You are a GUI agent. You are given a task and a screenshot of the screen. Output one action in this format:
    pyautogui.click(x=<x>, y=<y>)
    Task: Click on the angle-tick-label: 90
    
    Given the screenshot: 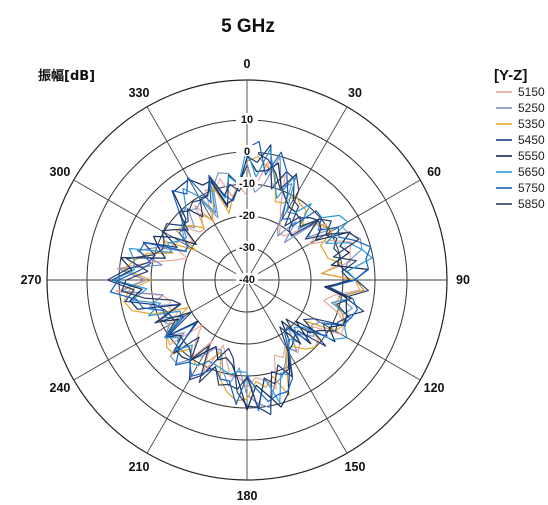 What is the action you would take?
    pyautogui.click(x=463, y=280)
    